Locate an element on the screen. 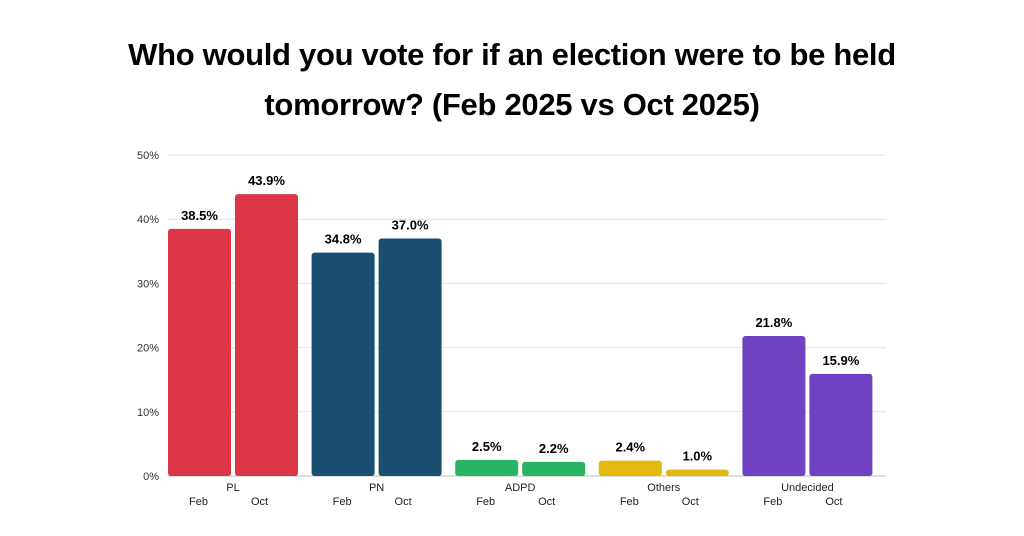 The image size is (1024, 536). bar-pn-oct is located at coordinates (410, 357).